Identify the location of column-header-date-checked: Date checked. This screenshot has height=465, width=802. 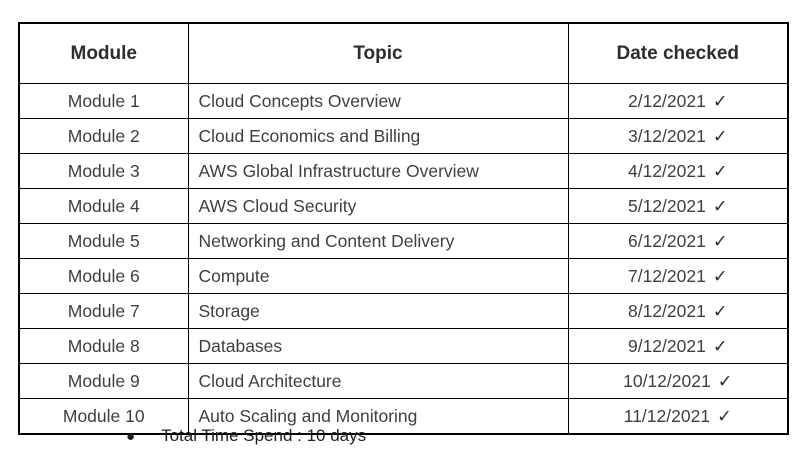
(678, 53).